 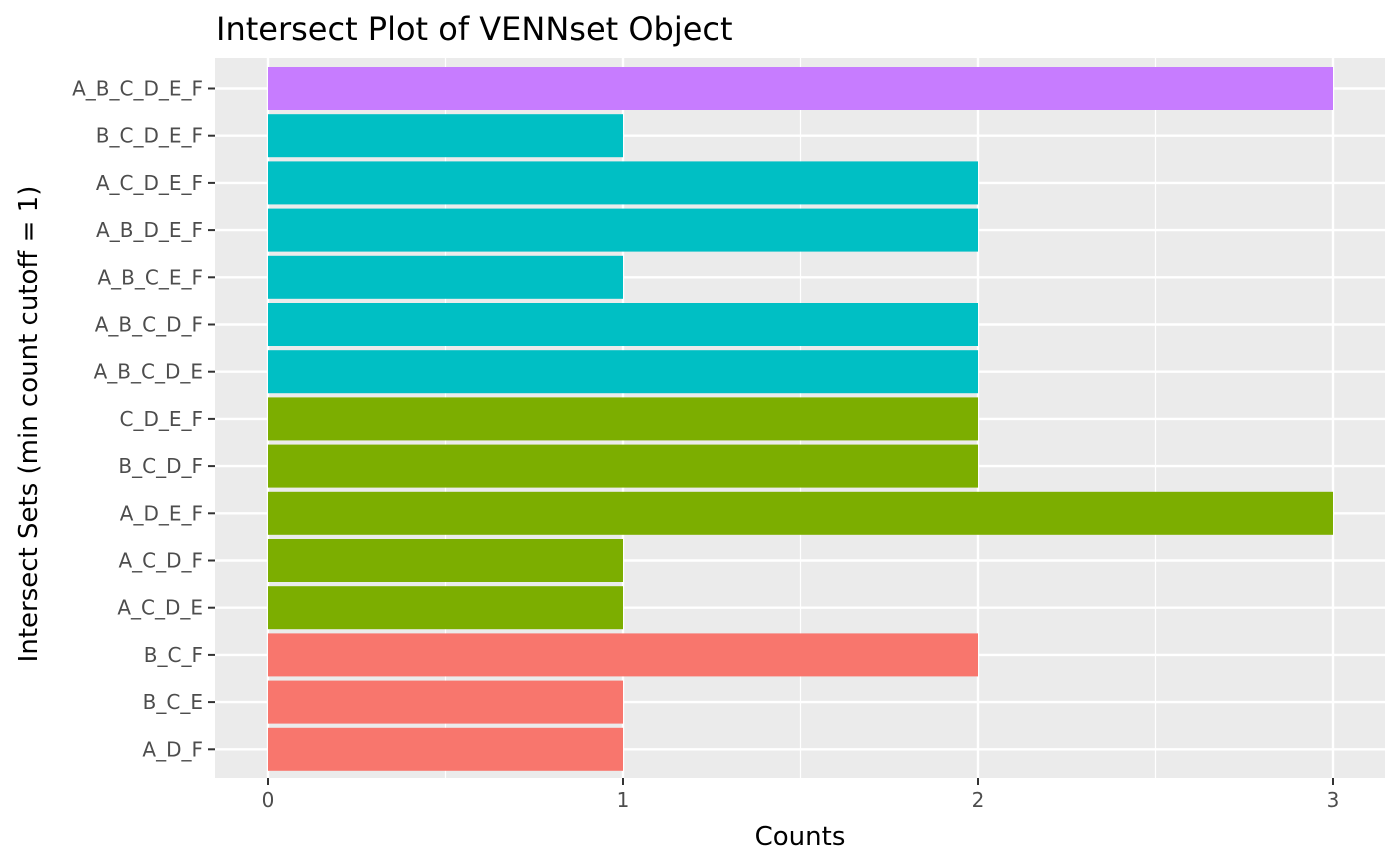 What do you see at coordinates (160, 608) in the screenshot?
I see `y-tick-label: A_C_D_E` at bounding box center [160, 608].